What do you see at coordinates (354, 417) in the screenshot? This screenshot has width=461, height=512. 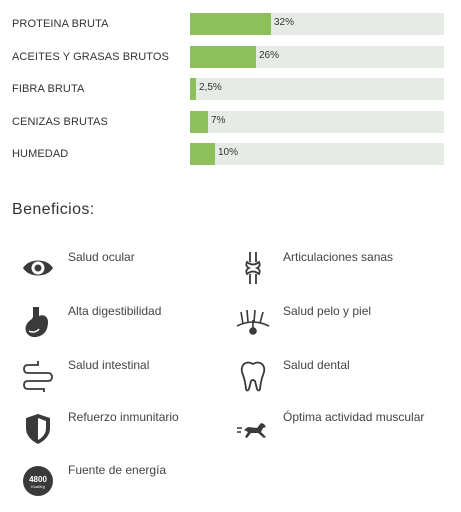 I see `benefit-label: Óptima actividad muscular` at bounding box center [354, 417].